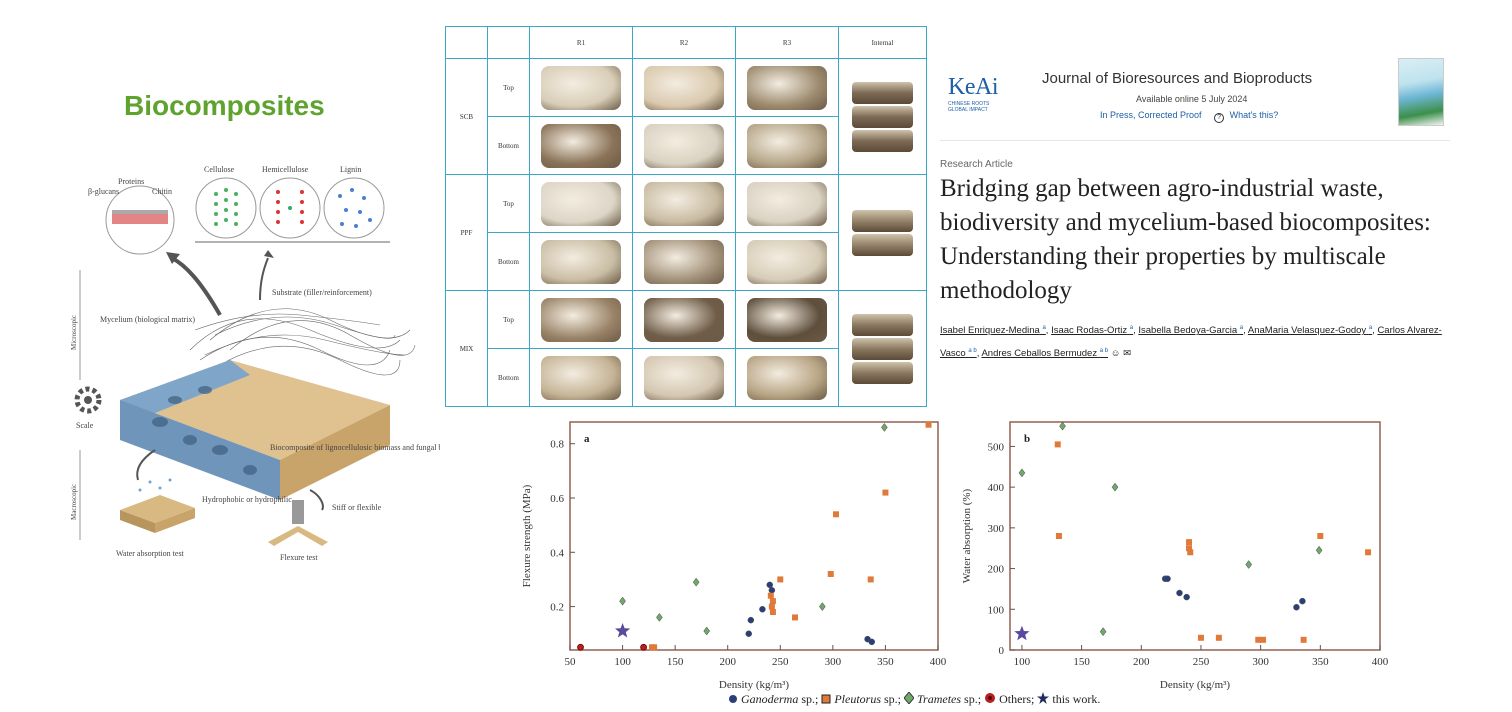  What do you see at coordinates (155, 485) in the screenshot?
I see `water-drops` at bounding box center [155, 485].